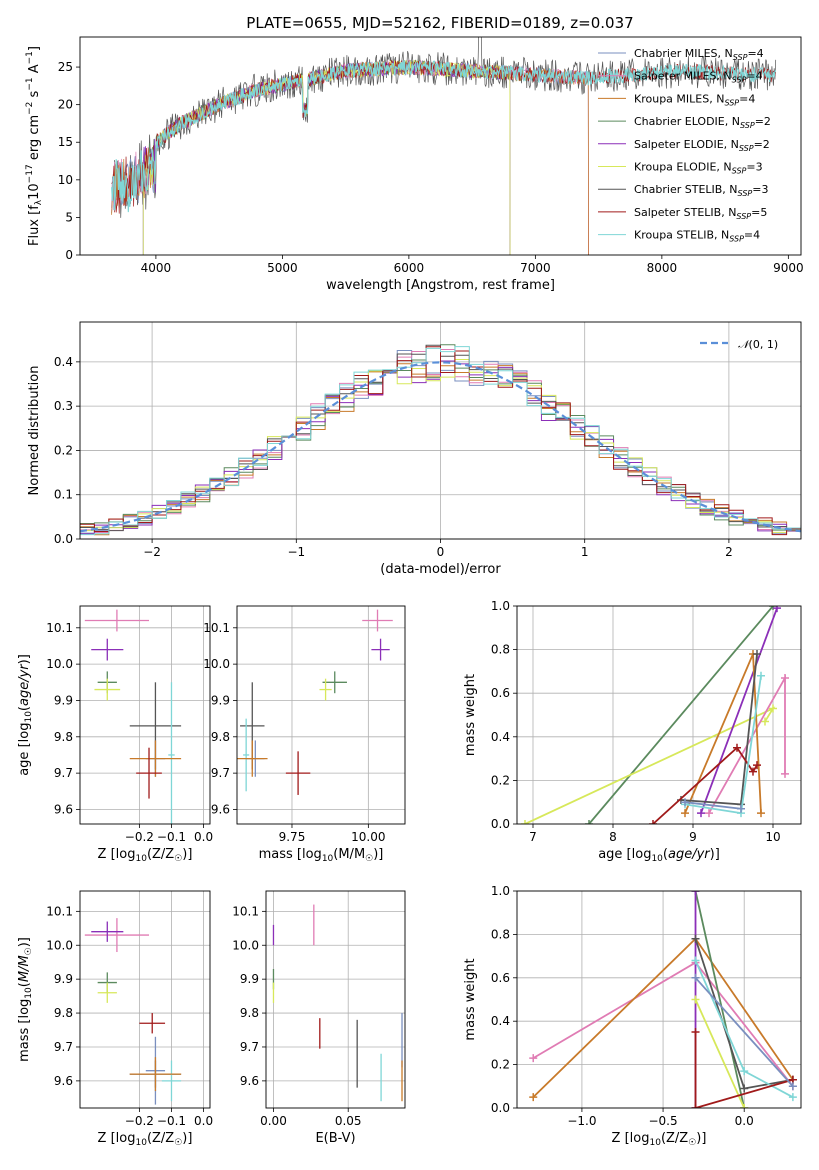 The image size is (819, 1170). Describe the element at coordinates (249, 1047) in the screenshot. I see `y-tick-label: 9.7` at that location.